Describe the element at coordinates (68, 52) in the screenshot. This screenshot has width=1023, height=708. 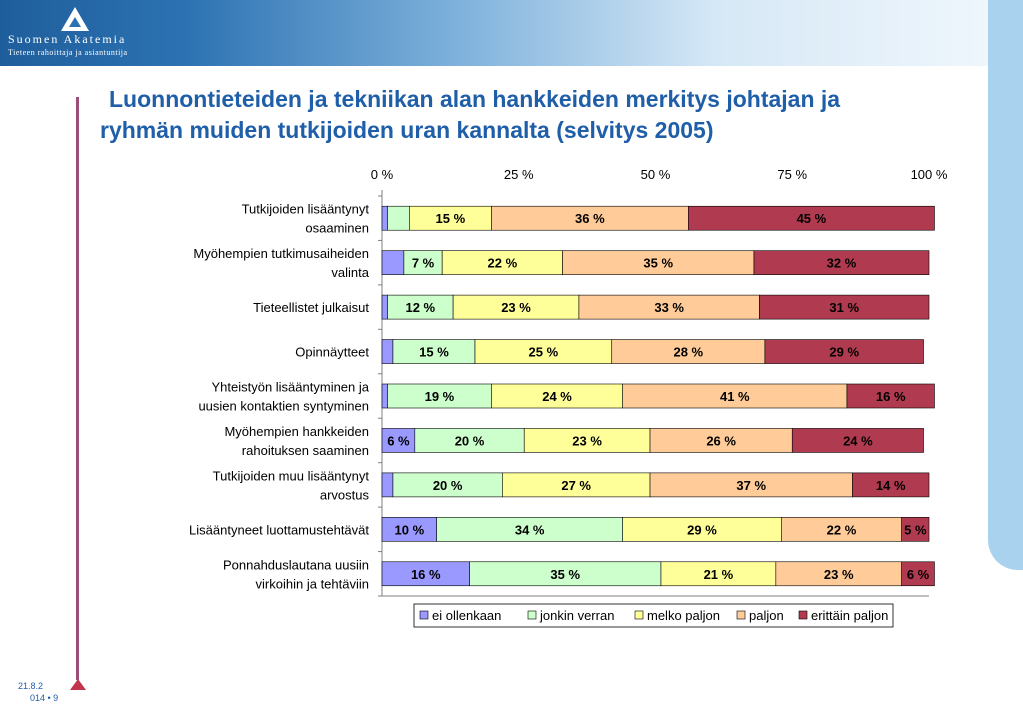
I see `org-tagline: Tieteen rahoittaja ja asiantuntija` at that location.